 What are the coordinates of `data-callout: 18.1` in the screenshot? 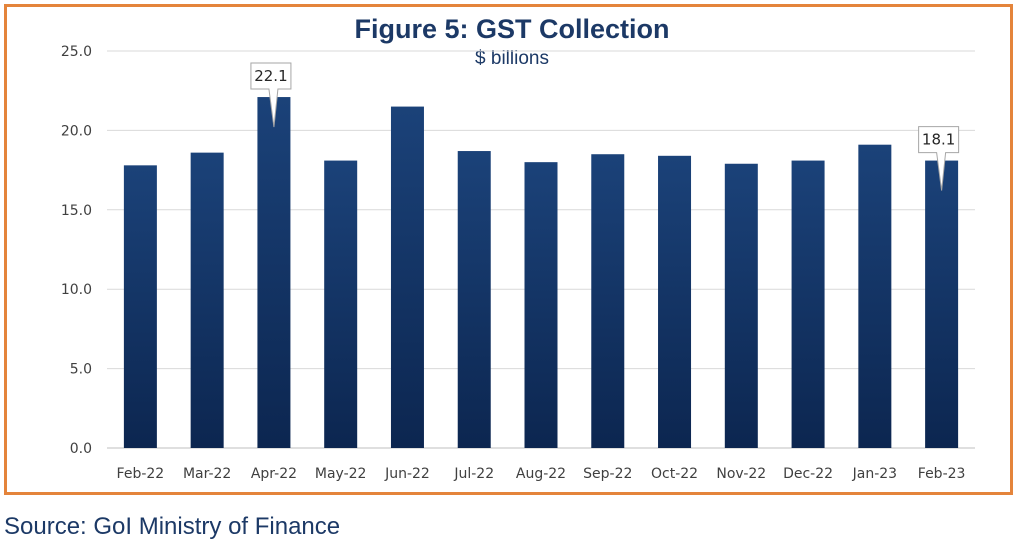 It's located at (939, 158).